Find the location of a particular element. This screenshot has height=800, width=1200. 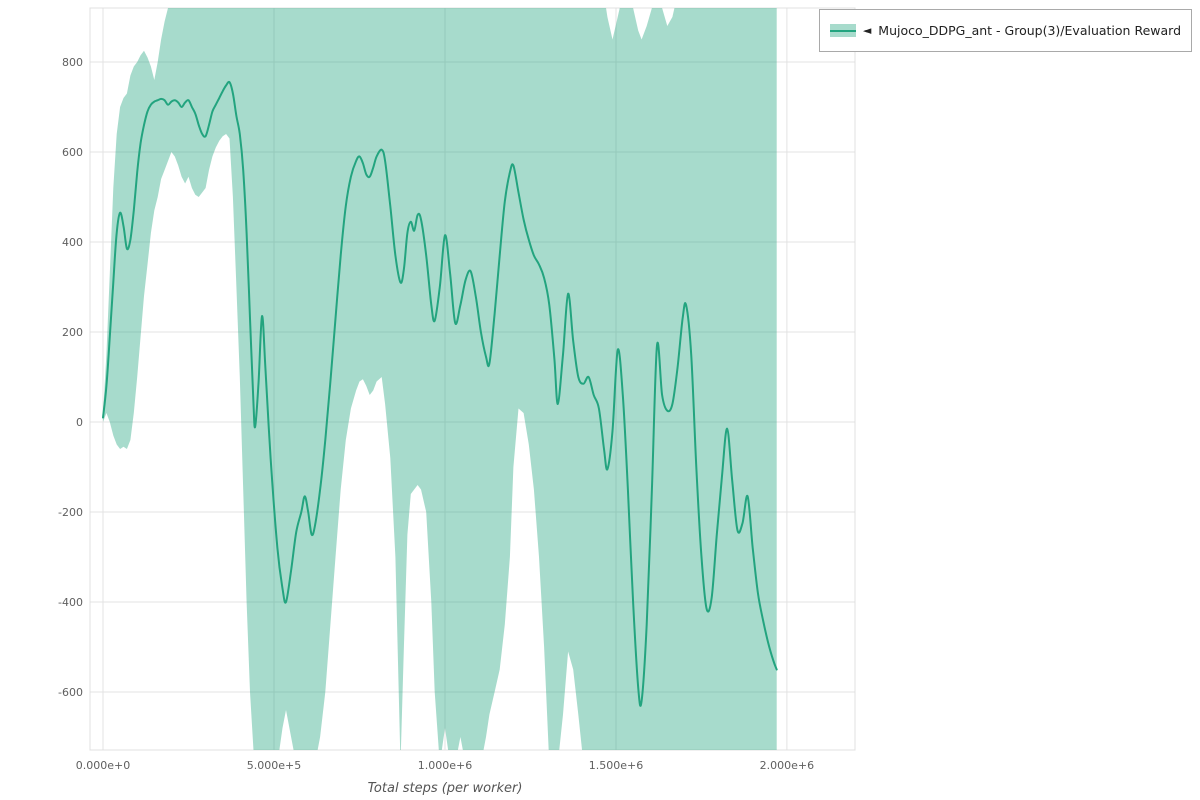

x-axis-title: Total steps (per worker) is located at coordinates (445, 788).